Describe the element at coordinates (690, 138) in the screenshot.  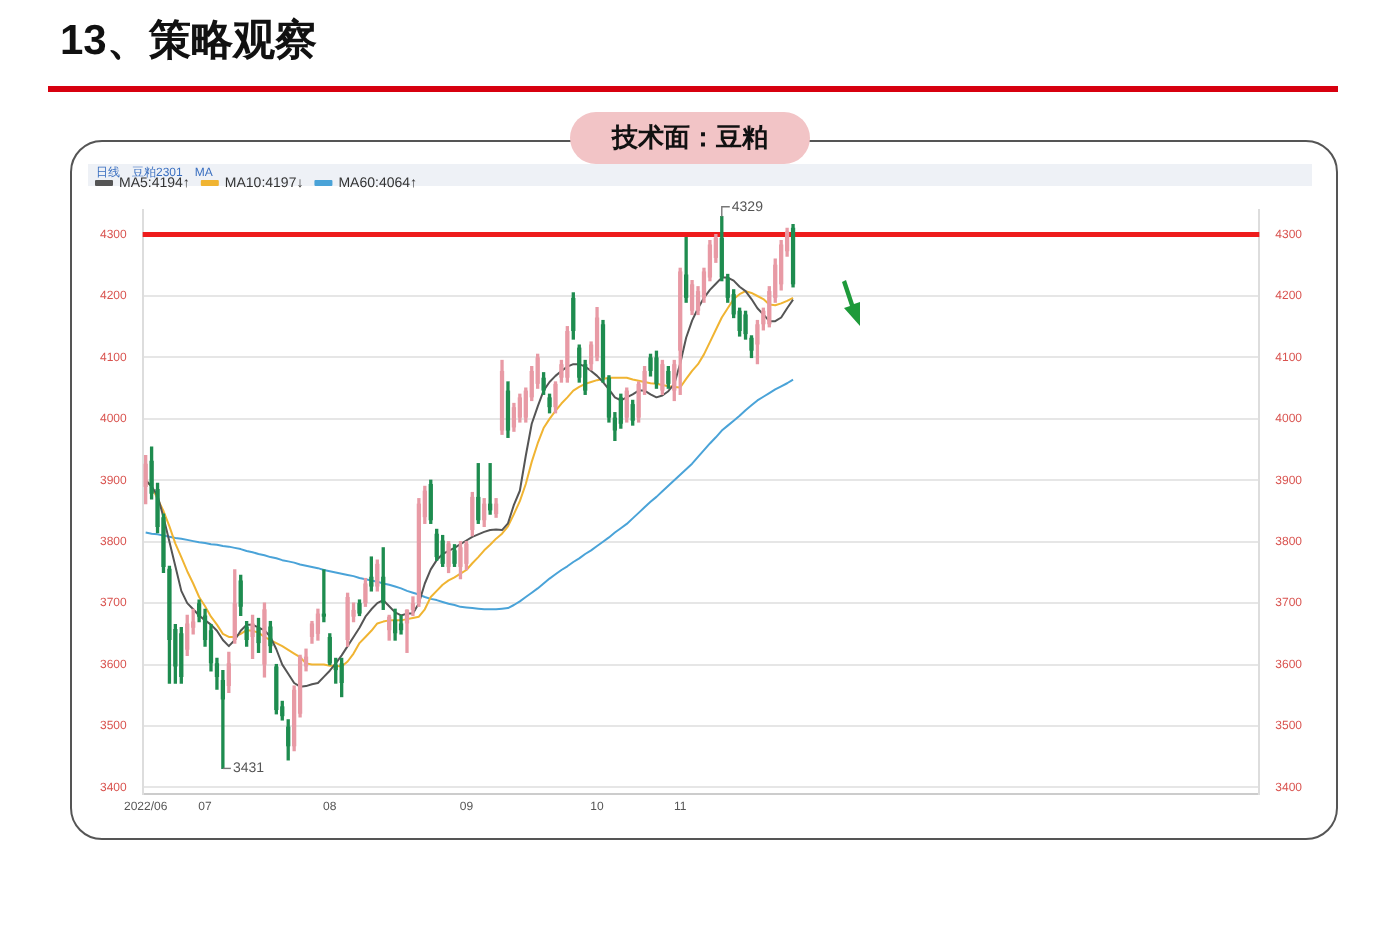
I see `chart-subtitle: 技术面：豆粕` at that location.